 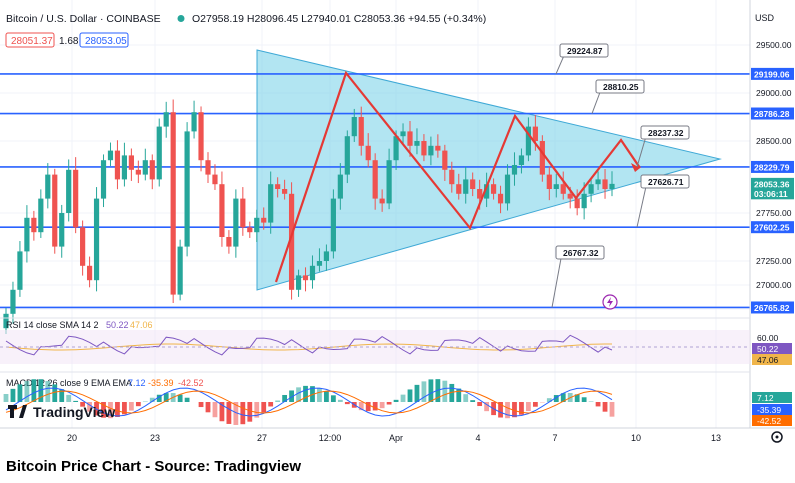 I want to click on time-tick-label: 13, so click(x=716, y=438).